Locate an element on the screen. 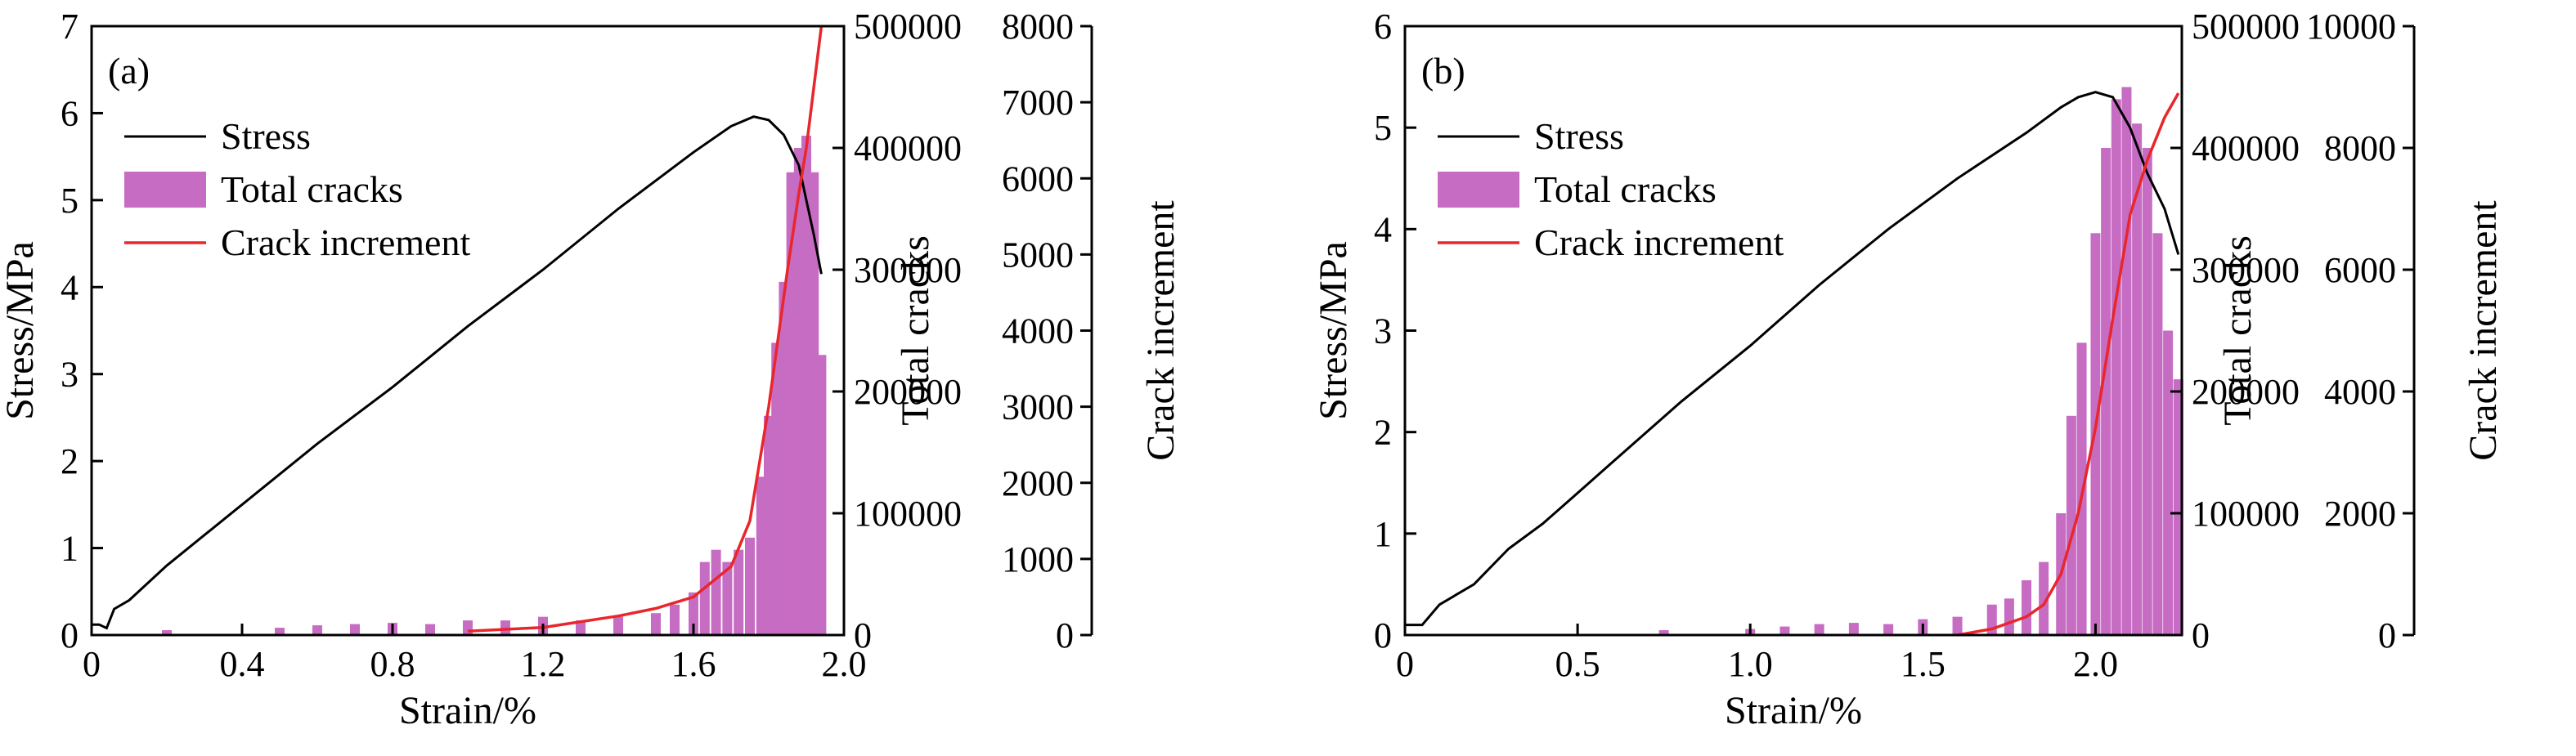 Image resolution: width=2576 pixels, height=756 pixels. x-tick-label: 1.5 is located at coordinates (1923, 664).